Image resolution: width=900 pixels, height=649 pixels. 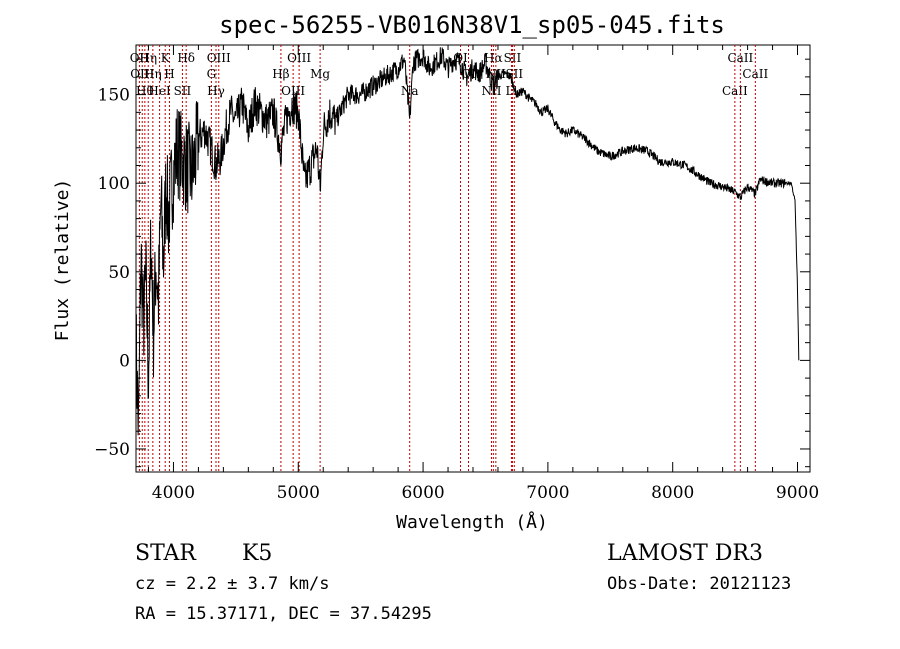 What do you see at coordinates (672, 493) in the screenshot?
I see `x-tick-label: 8000` at bounding box center [672, 493].